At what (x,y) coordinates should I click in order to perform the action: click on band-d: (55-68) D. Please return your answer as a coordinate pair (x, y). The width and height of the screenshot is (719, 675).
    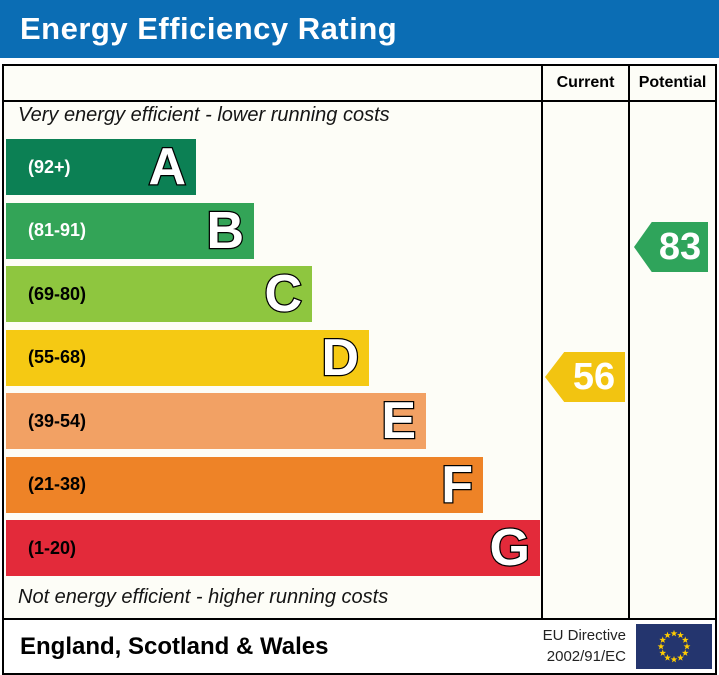
    Looking at the image, I should click on (187, 357).